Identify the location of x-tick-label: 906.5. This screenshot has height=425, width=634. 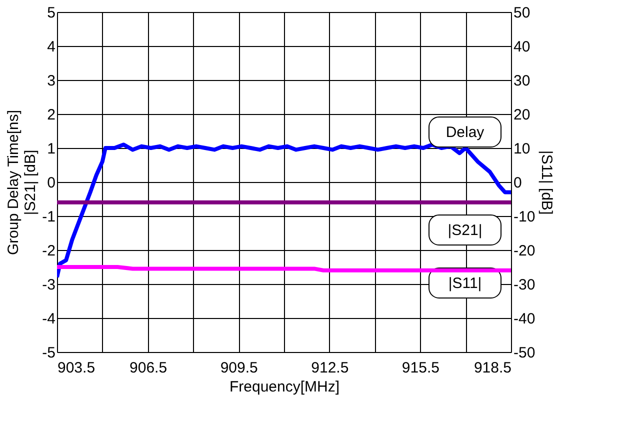
(149, 368).